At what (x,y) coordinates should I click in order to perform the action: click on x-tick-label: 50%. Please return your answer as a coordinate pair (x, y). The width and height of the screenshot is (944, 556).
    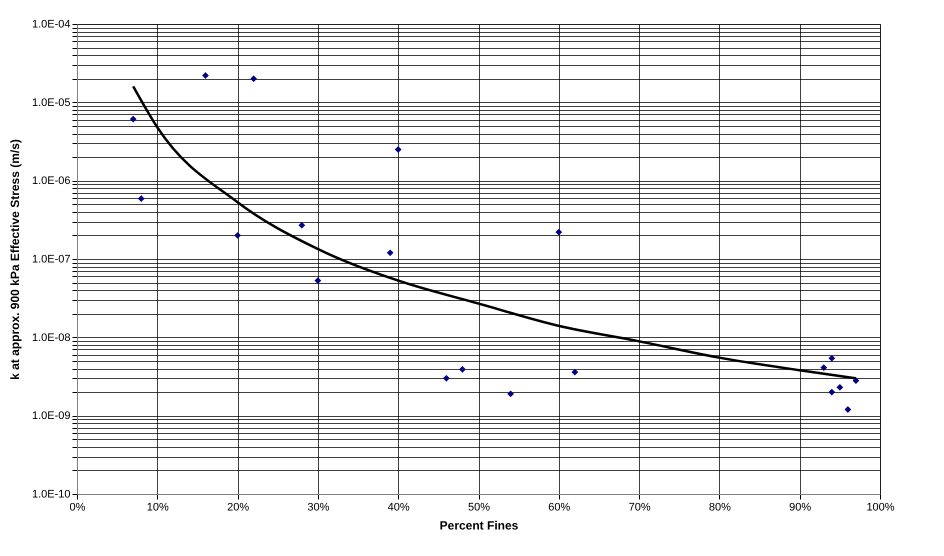
    Looking at the image, I should click on (479, 508).